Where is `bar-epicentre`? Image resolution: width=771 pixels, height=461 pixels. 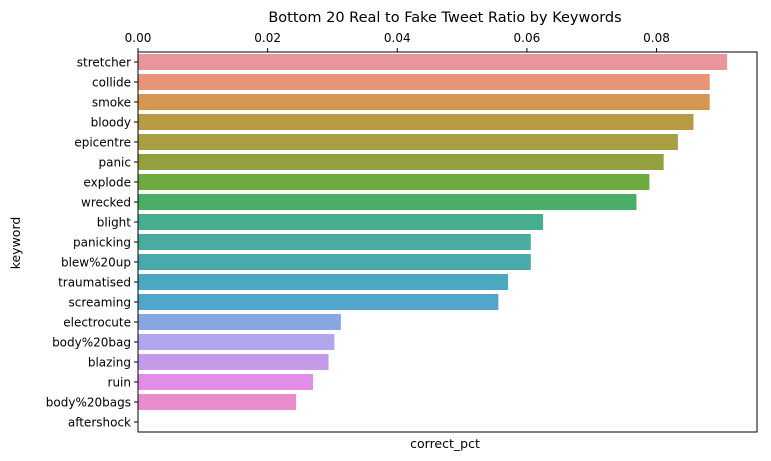 bar-epicentre is located at coordinates (408, 142).